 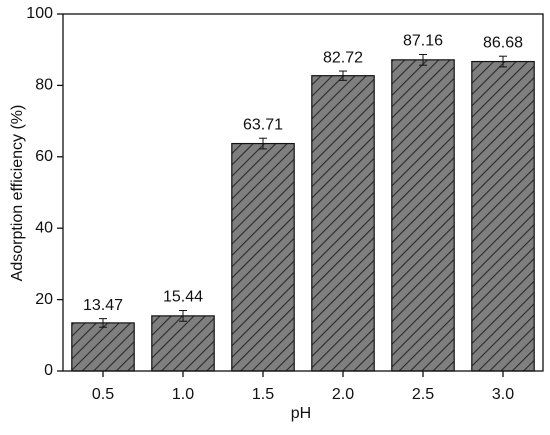 I want to click on x-tick-label: 1.5, so click(x=263, y=394).